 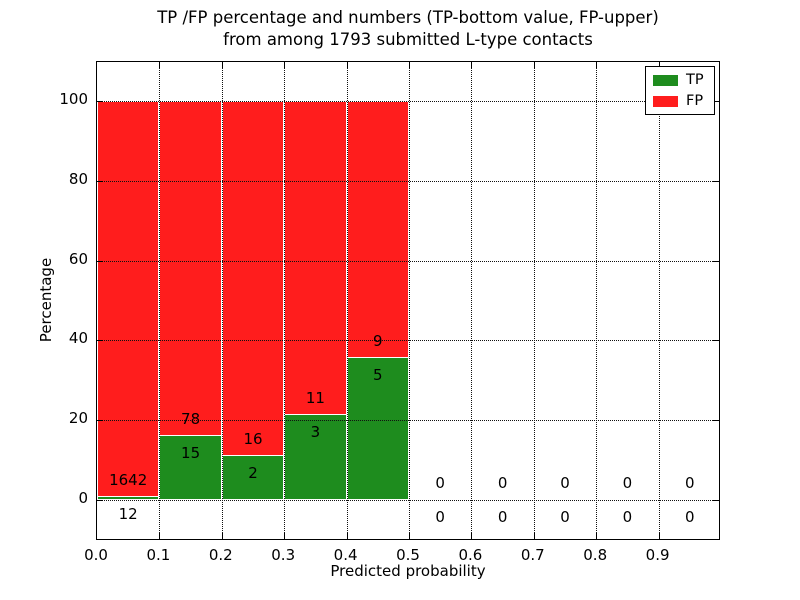 What do you see at coordinates (695, 80) in the screenshot?
I see `legend-label-tp: TP` at bounding box center [695, 80].